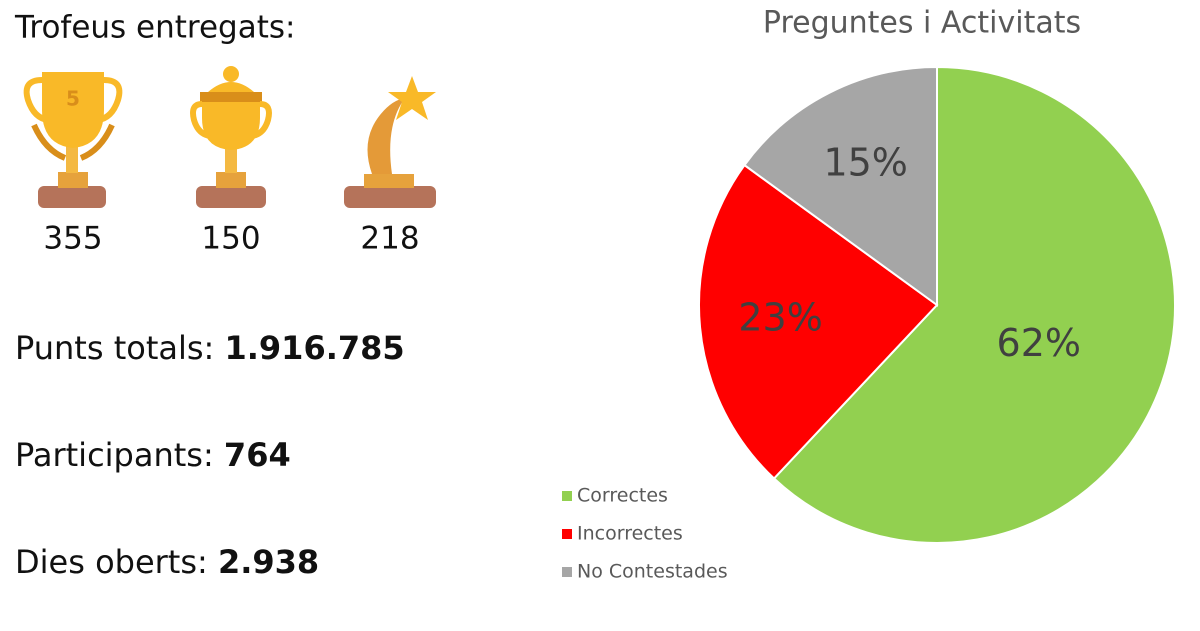  What do you see at coordinates (780, 317) in the screenshot?
I see `data-label: 23%` at bounding box center [780, 317].